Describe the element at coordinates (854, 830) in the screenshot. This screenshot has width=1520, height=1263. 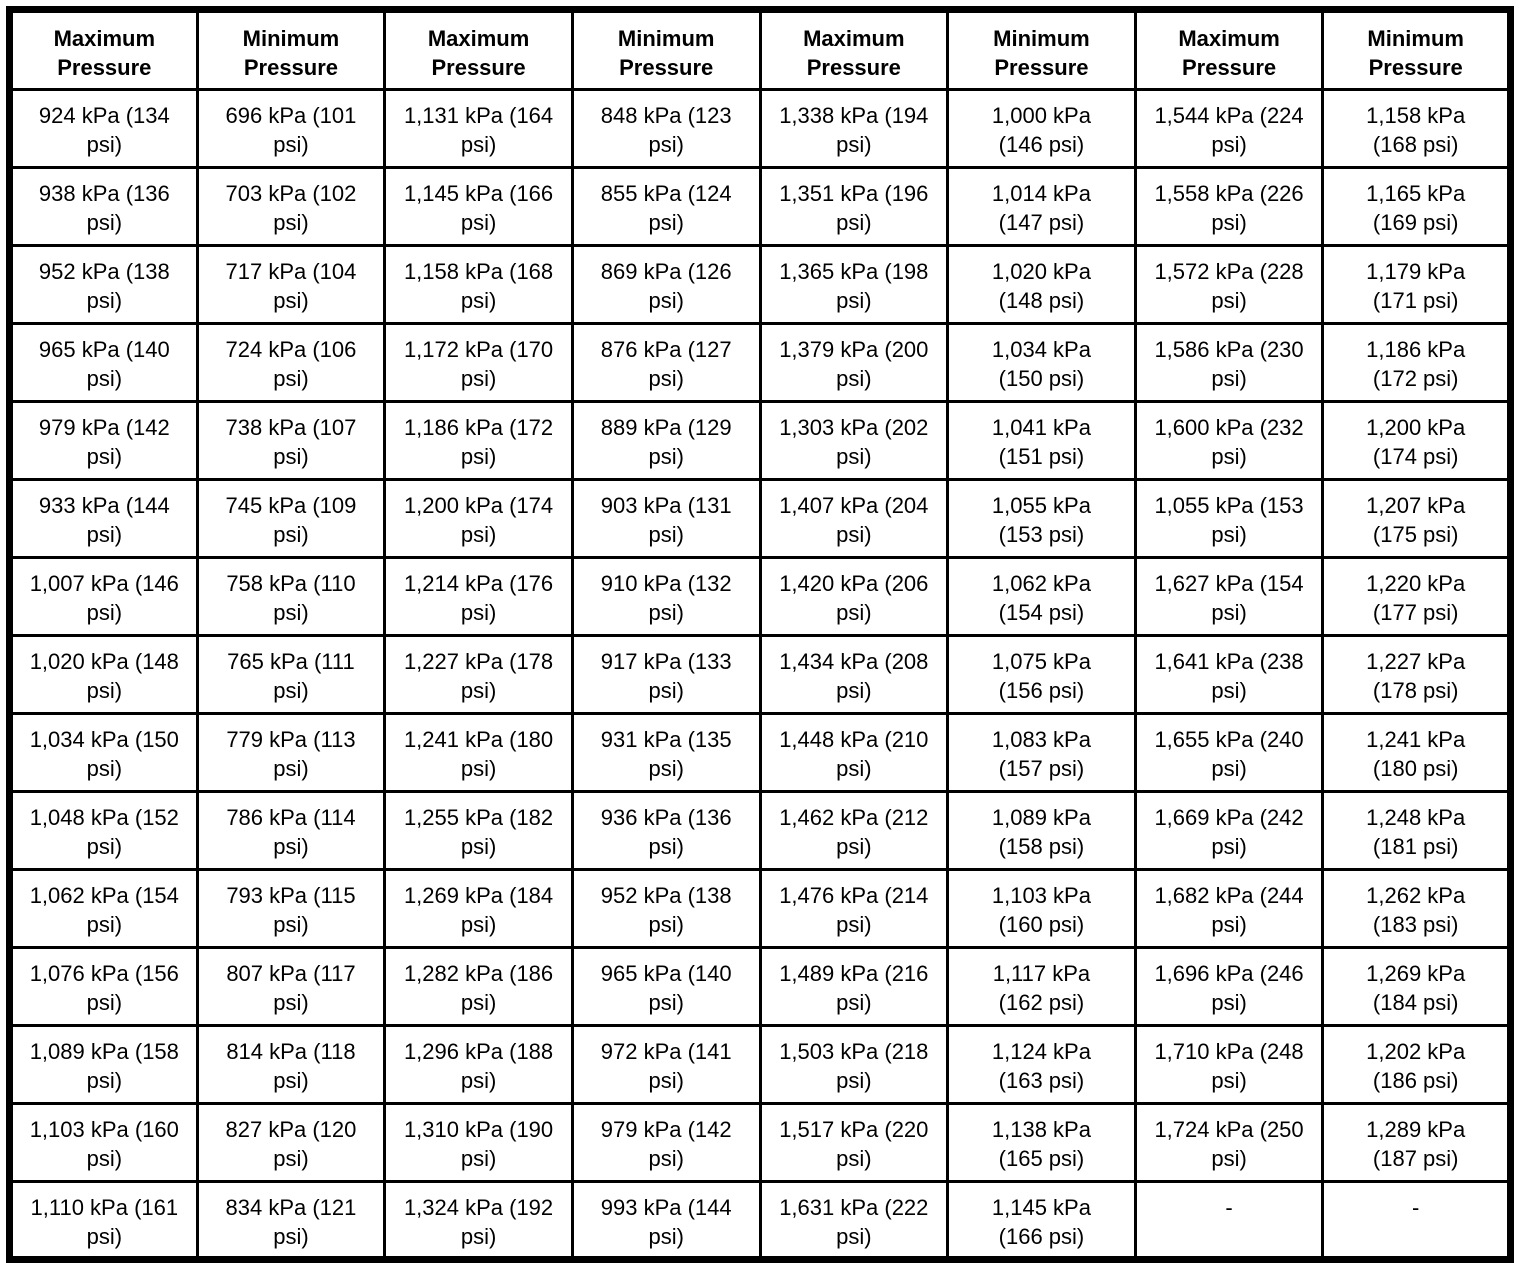
I see `pressure-cell: 1,462 kPa (212 psi)` at that location.